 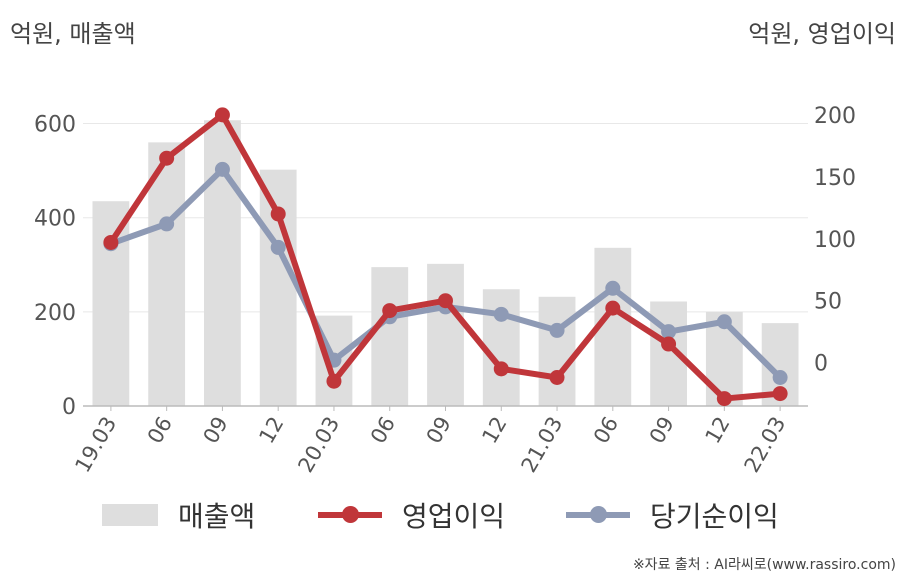 I want to click on x-tick-label: 20.03, so click(x=318, y=445).